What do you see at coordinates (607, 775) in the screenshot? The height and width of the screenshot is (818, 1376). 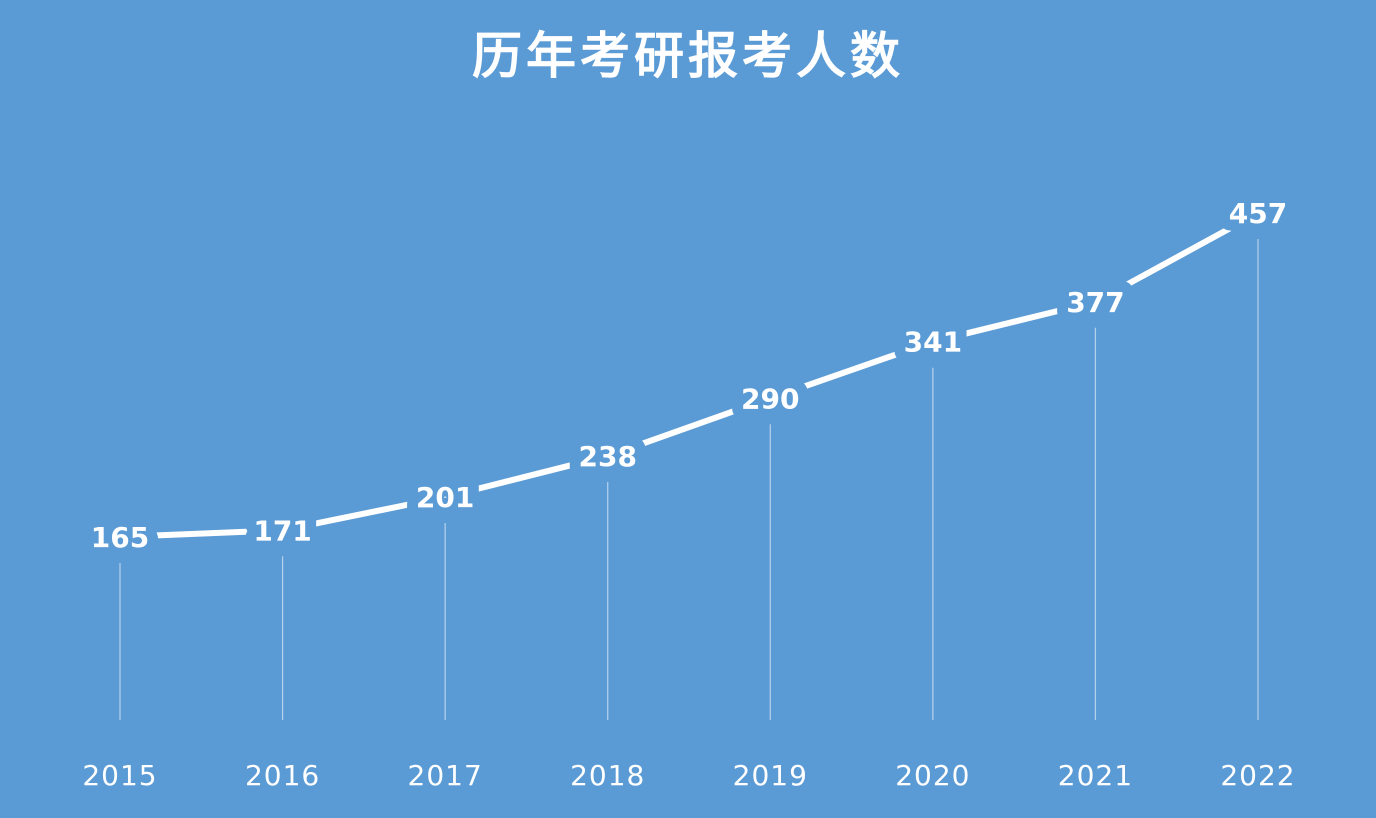 I see `x-tick-label: 2018` at bounding box center [607, 775].